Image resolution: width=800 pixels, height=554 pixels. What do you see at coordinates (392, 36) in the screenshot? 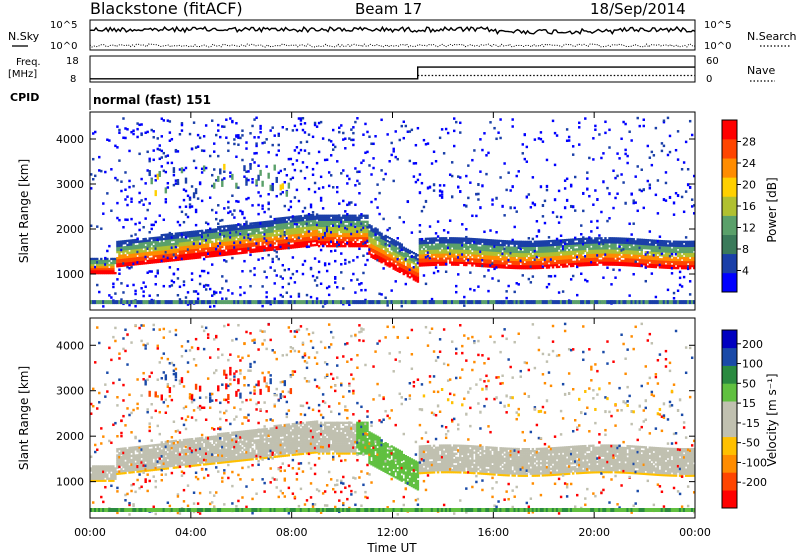
I see `noise-series` at bounding box center [392, 36].